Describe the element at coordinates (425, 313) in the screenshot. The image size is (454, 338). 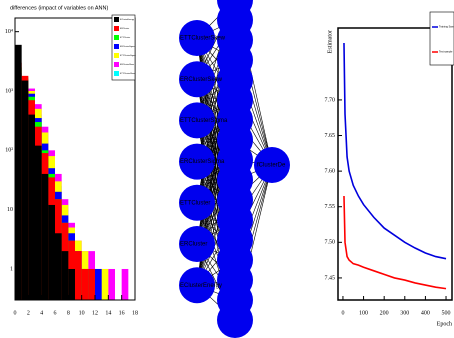
I see `x-tick-label: 400` at that location.